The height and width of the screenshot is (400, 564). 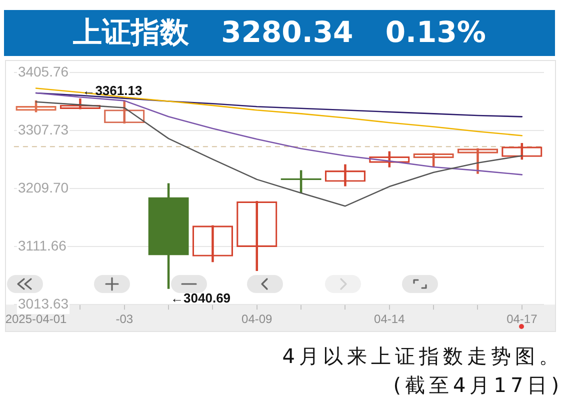 What do you see at coordinates (200, 298) in the screenshot?
I see `annotation: ←3040.69` at bounding box center [200, 298].